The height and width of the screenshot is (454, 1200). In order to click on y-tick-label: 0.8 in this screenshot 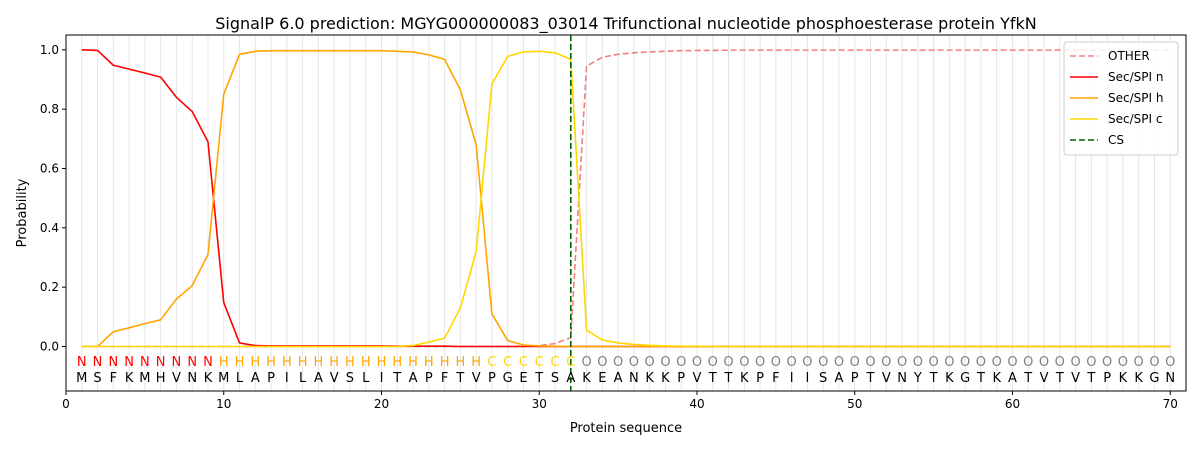, I will do `click(49, 109)`.